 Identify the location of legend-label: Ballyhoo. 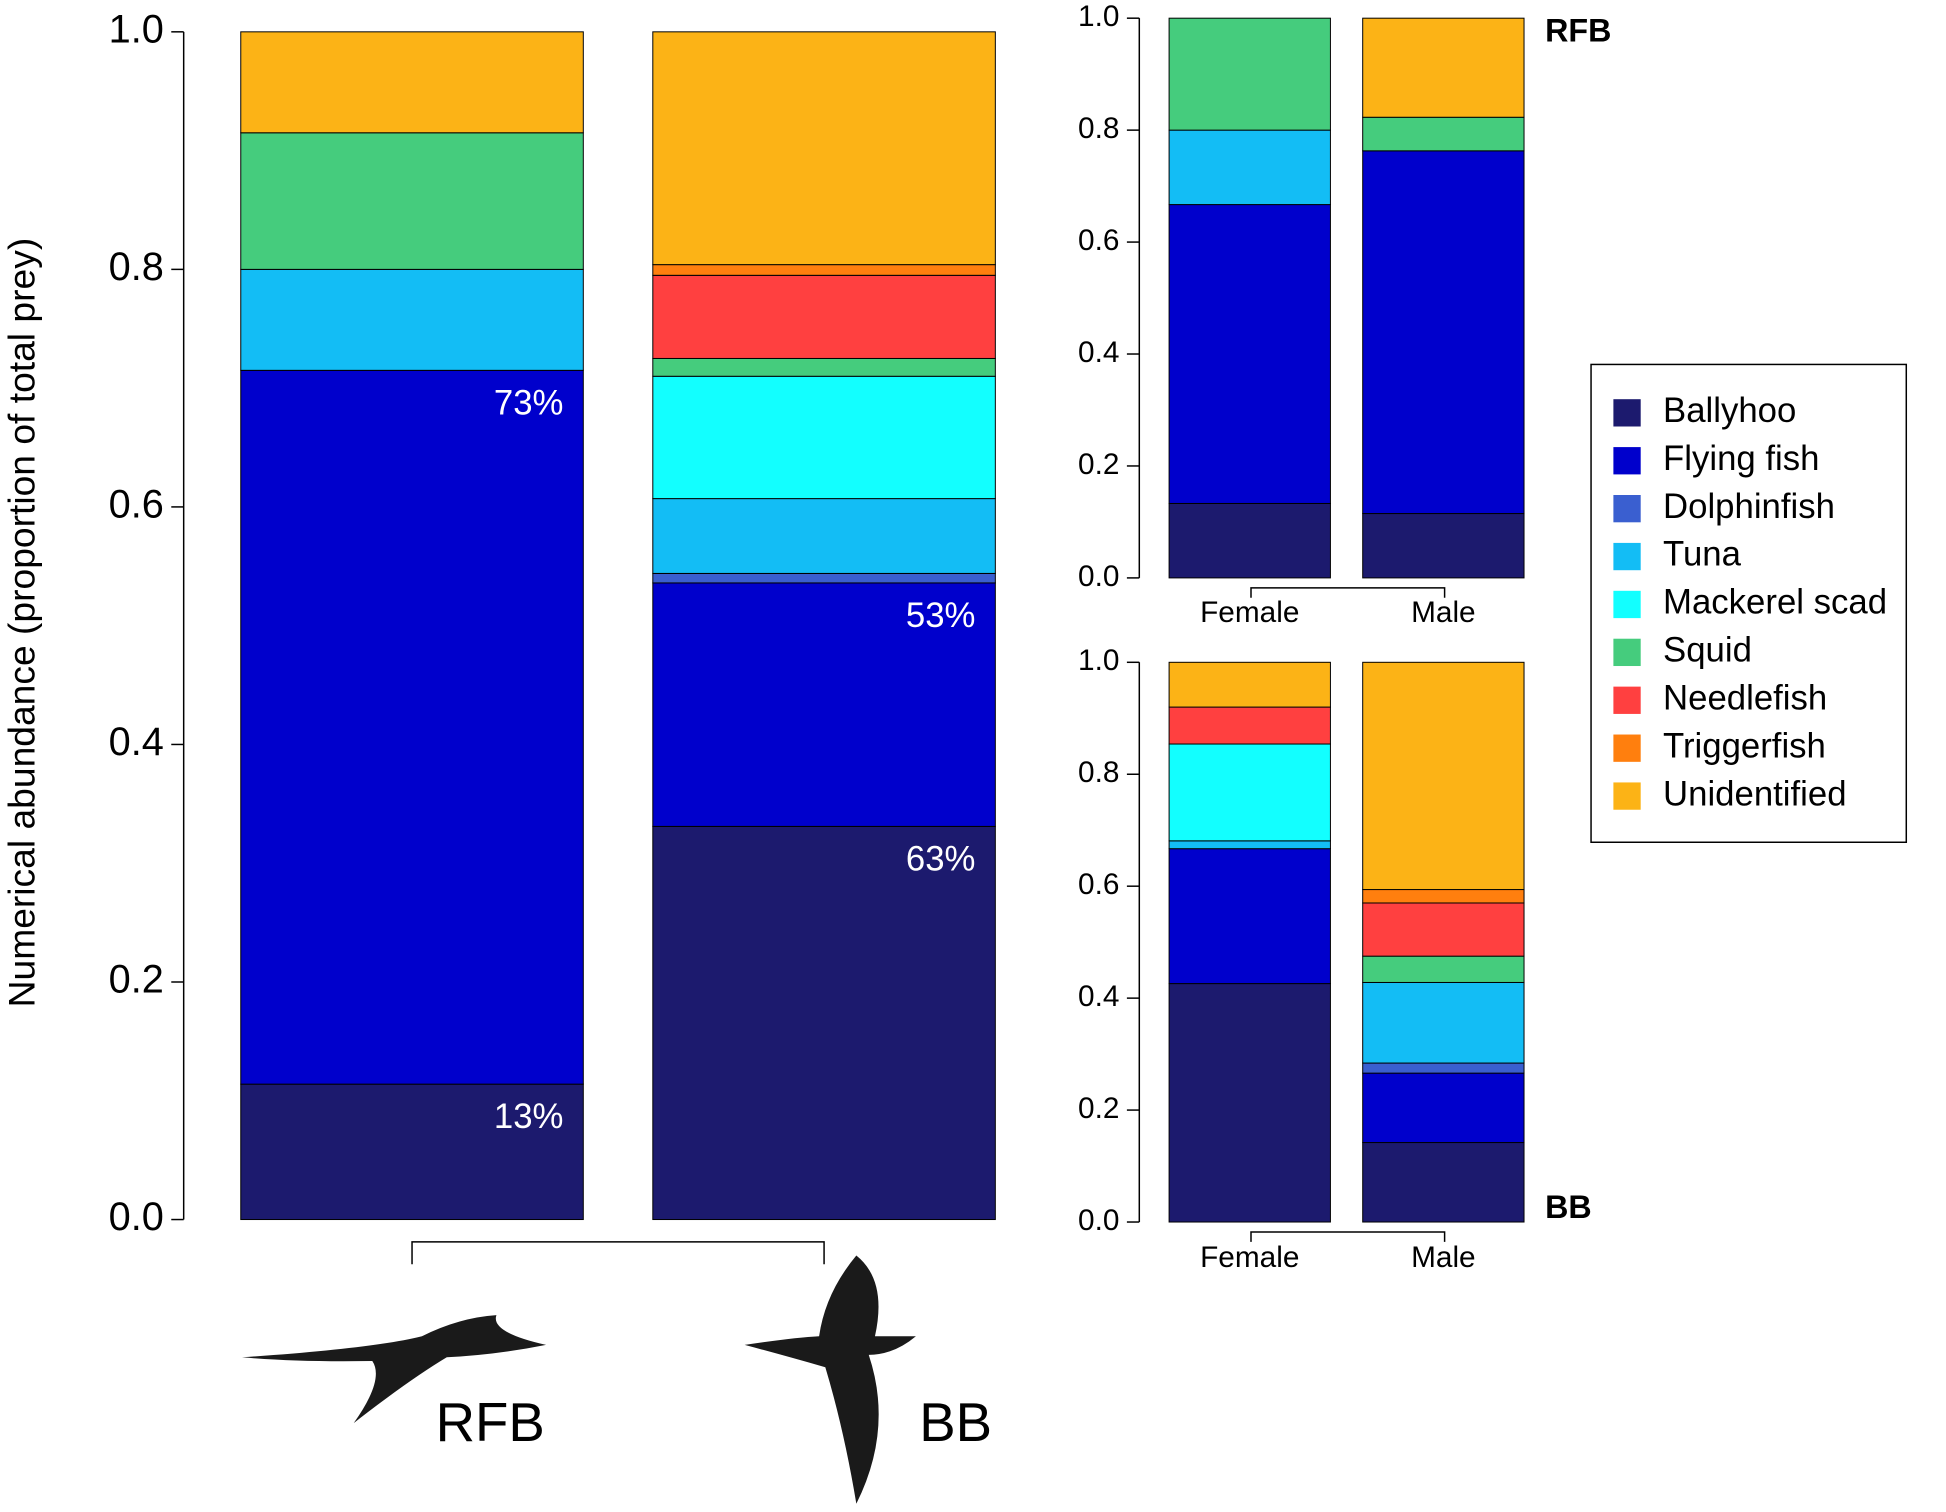
(1729, 411).